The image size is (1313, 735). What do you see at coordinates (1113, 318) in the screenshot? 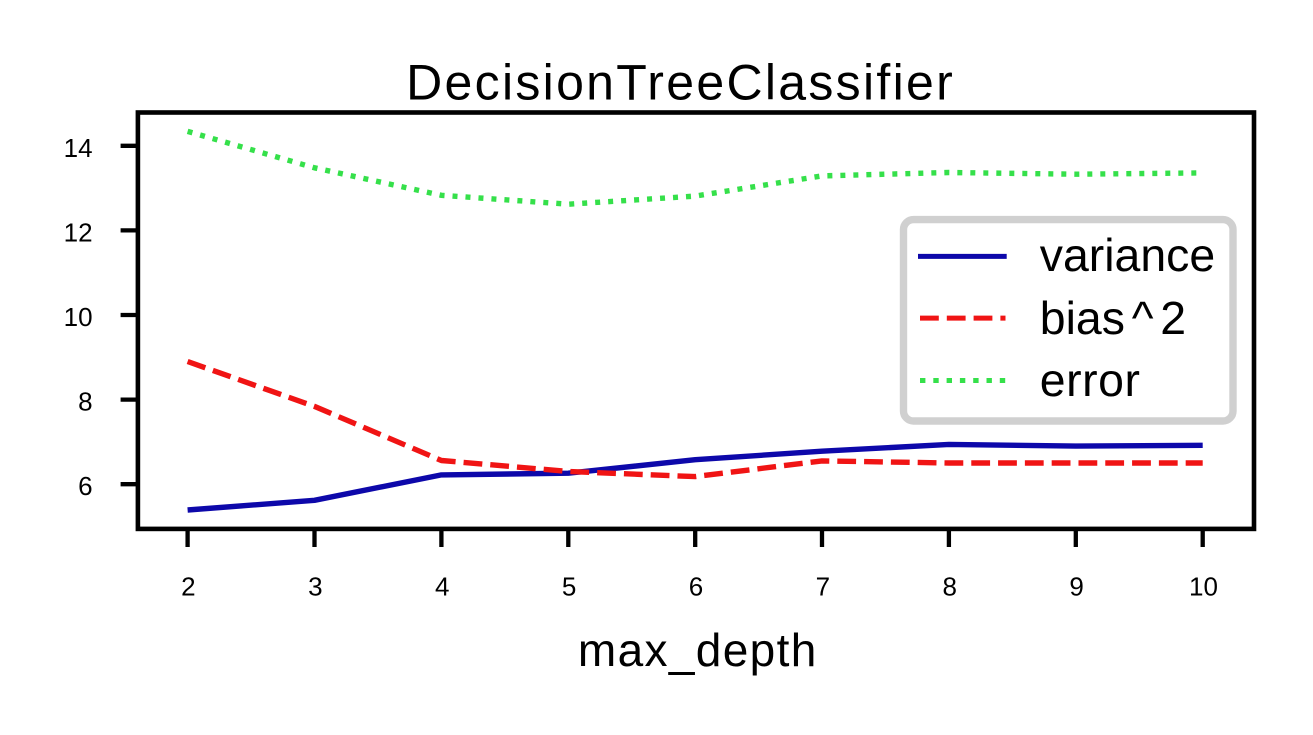
I see `svg-text:bias^2: bias ^ 2` at bounding box center [1113, 318].